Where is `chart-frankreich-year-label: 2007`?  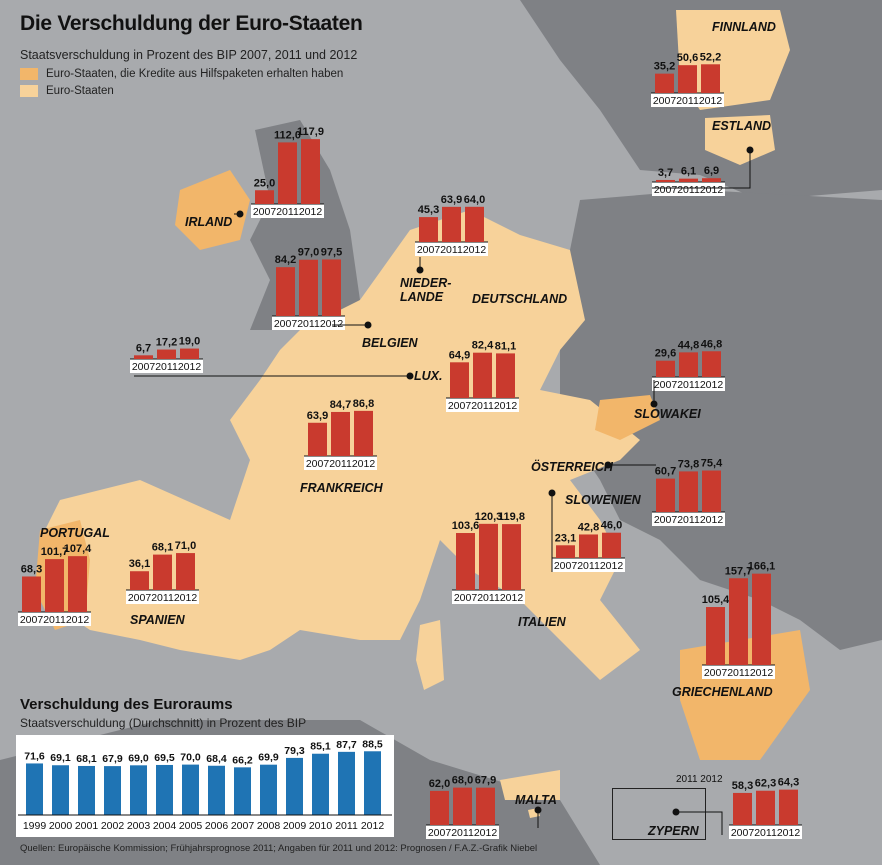 chart-frankreich-year-label: 2007 is located at coordinates (318, 464).